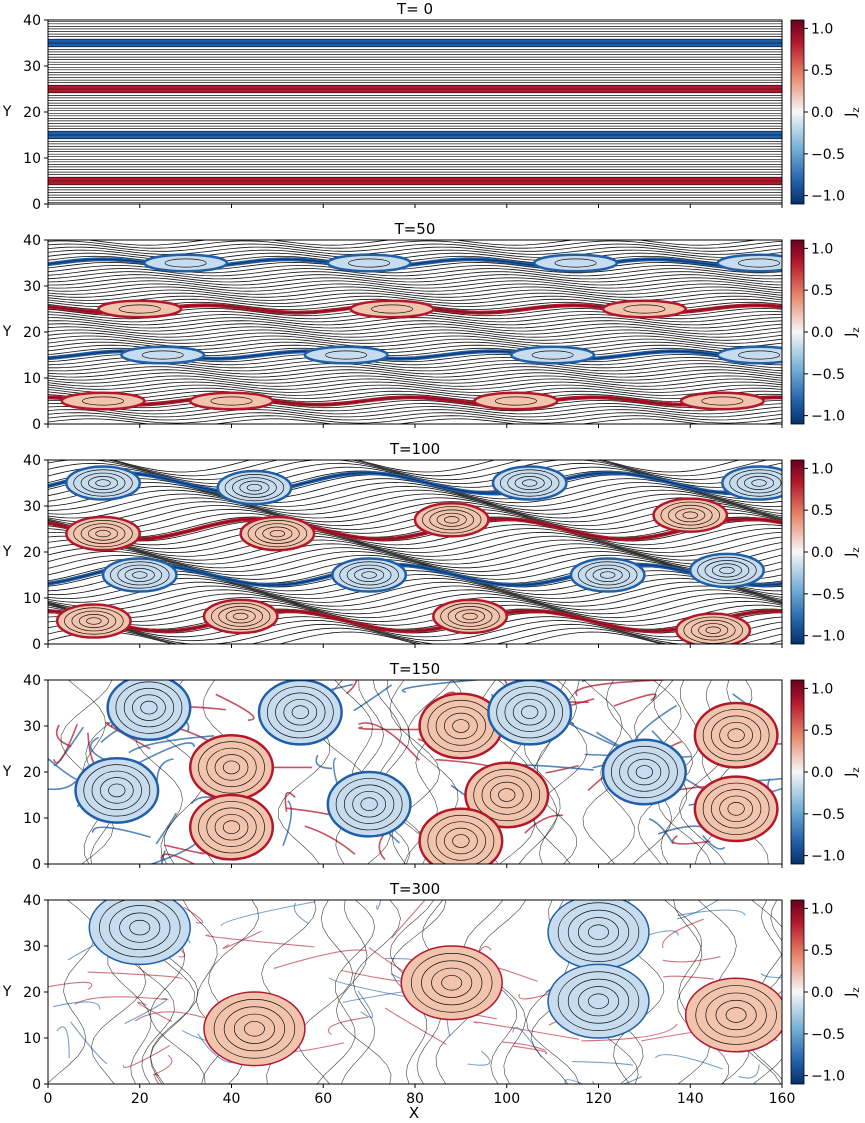  Describe the element at coordinates (232, 1099) in the screenshot. I see `x-tick-label: 40` at that location.